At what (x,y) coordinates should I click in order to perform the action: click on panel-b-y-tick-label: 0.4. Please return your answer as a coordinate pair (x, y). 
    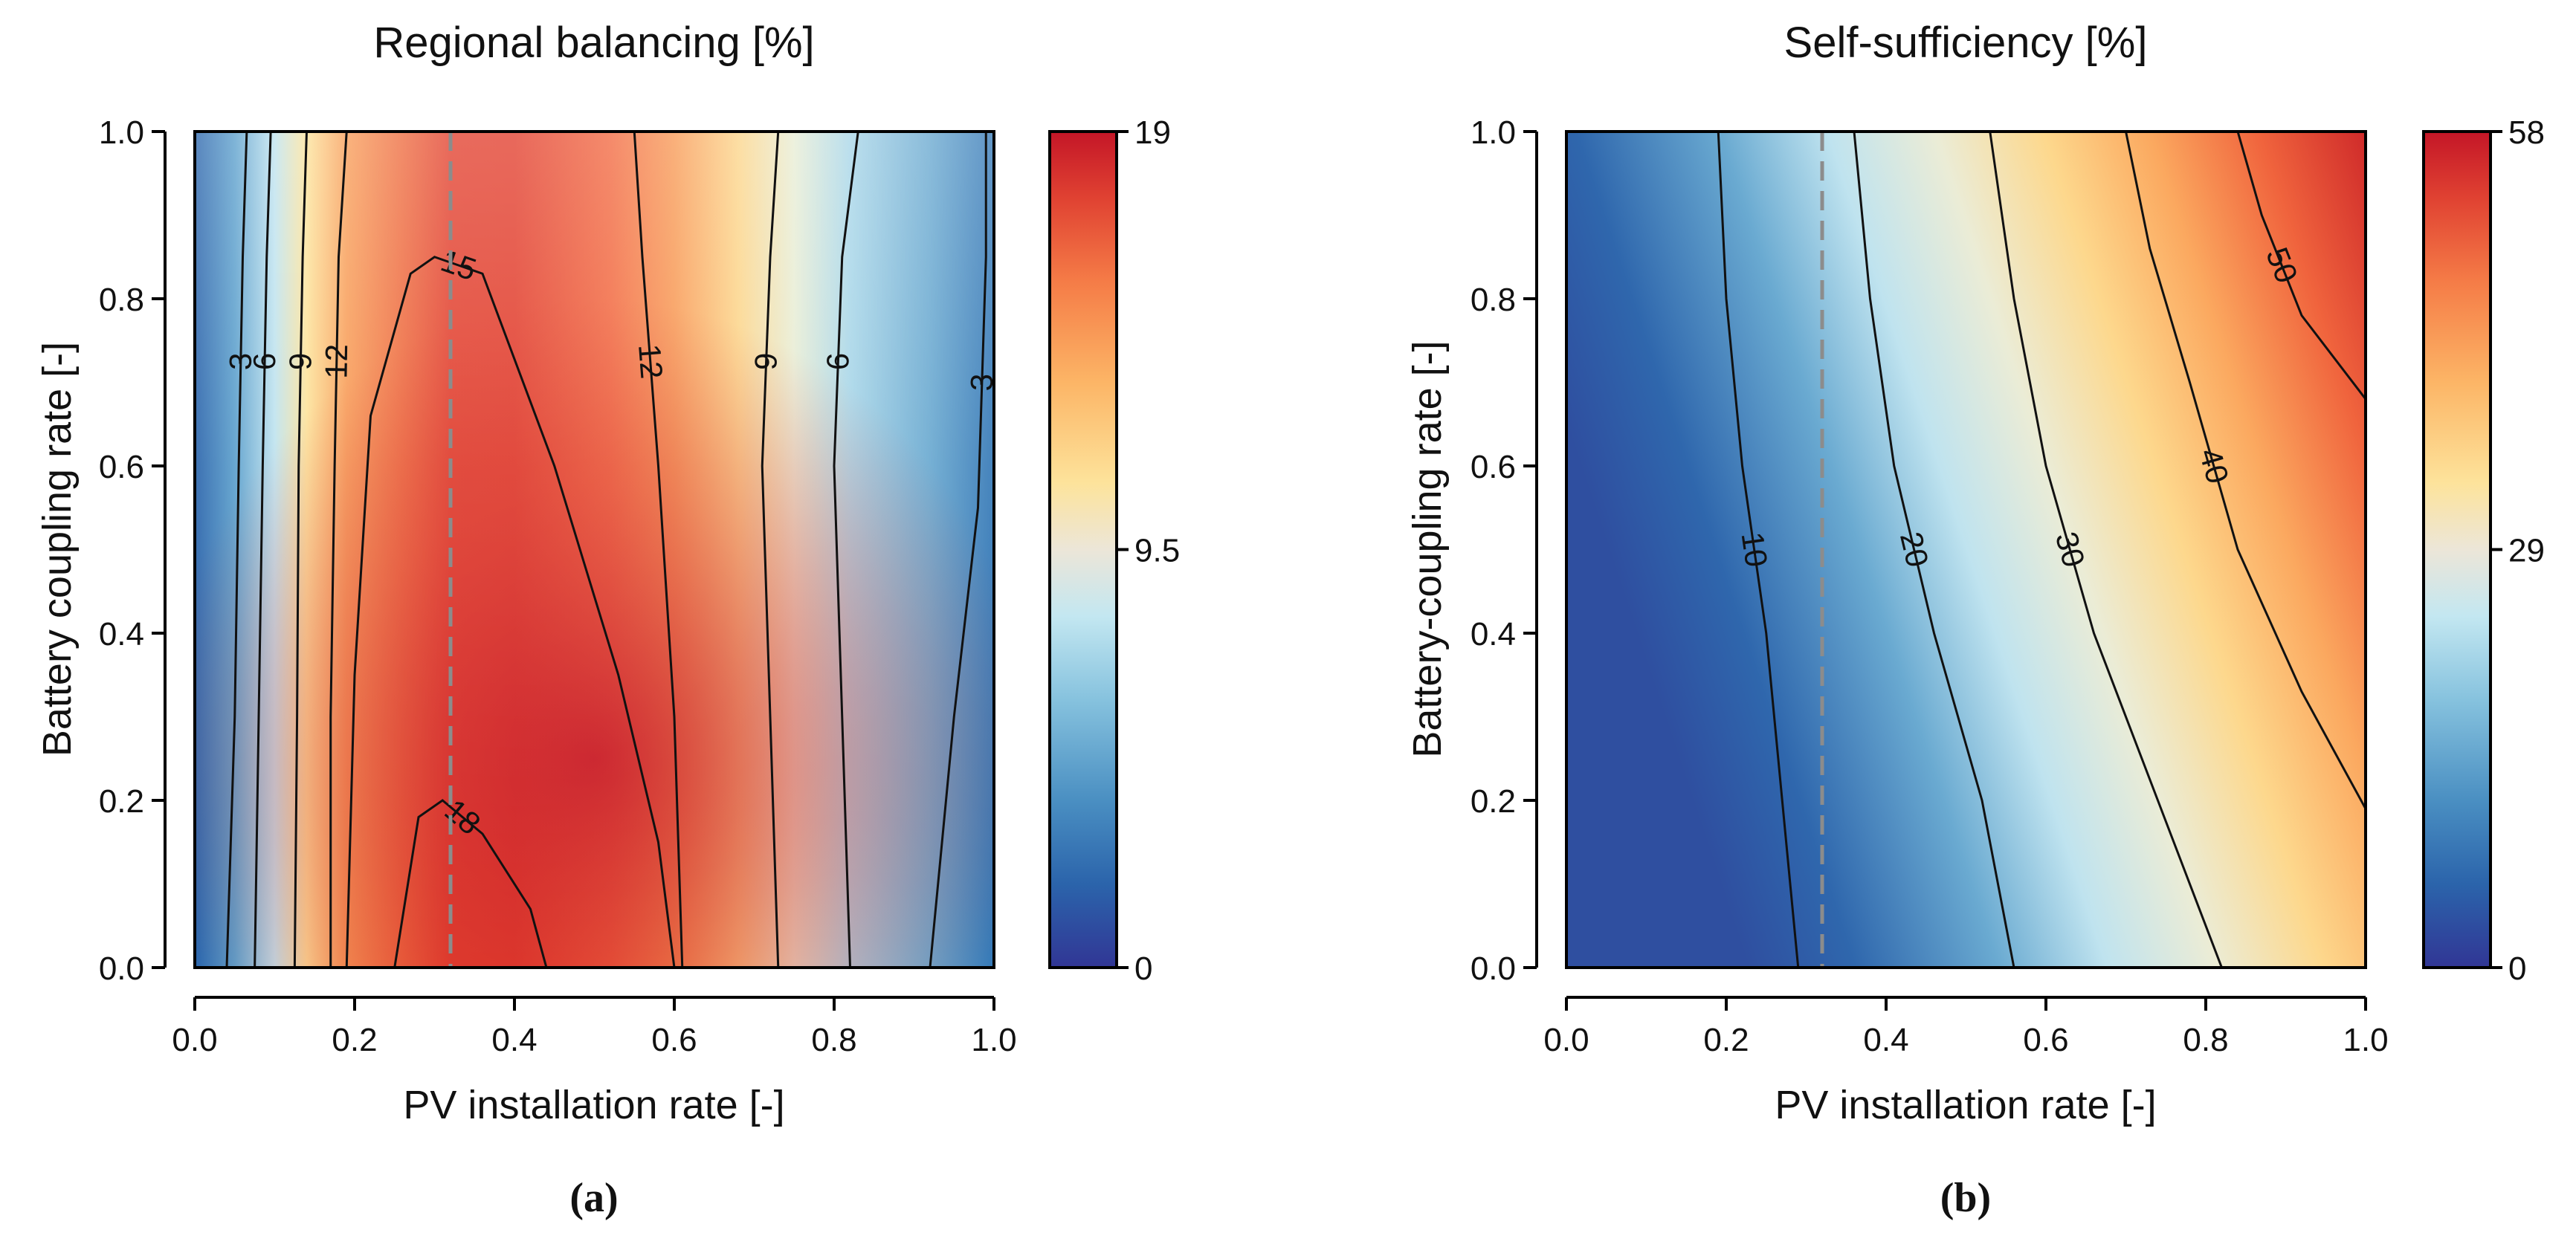
    Looking at the image, I should click on (1493, 634).